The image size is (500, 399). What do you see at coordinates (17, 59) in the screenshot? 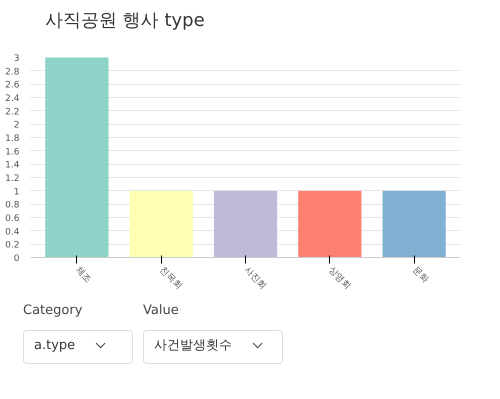
I see `y-tick-label: 3` at bounding box center [17, 59].